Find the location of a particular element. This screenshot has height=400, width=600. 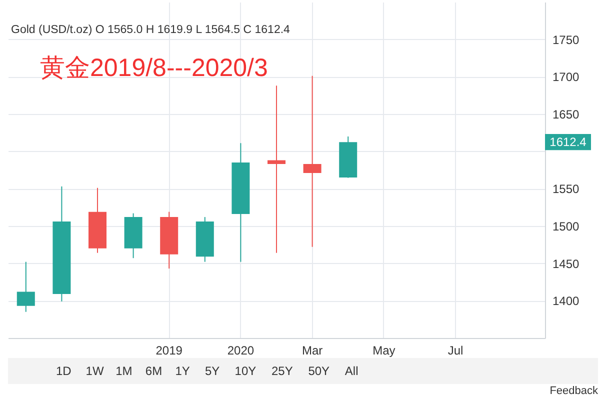

y-tick-label: 1750 is located at coordinates (566, 39).